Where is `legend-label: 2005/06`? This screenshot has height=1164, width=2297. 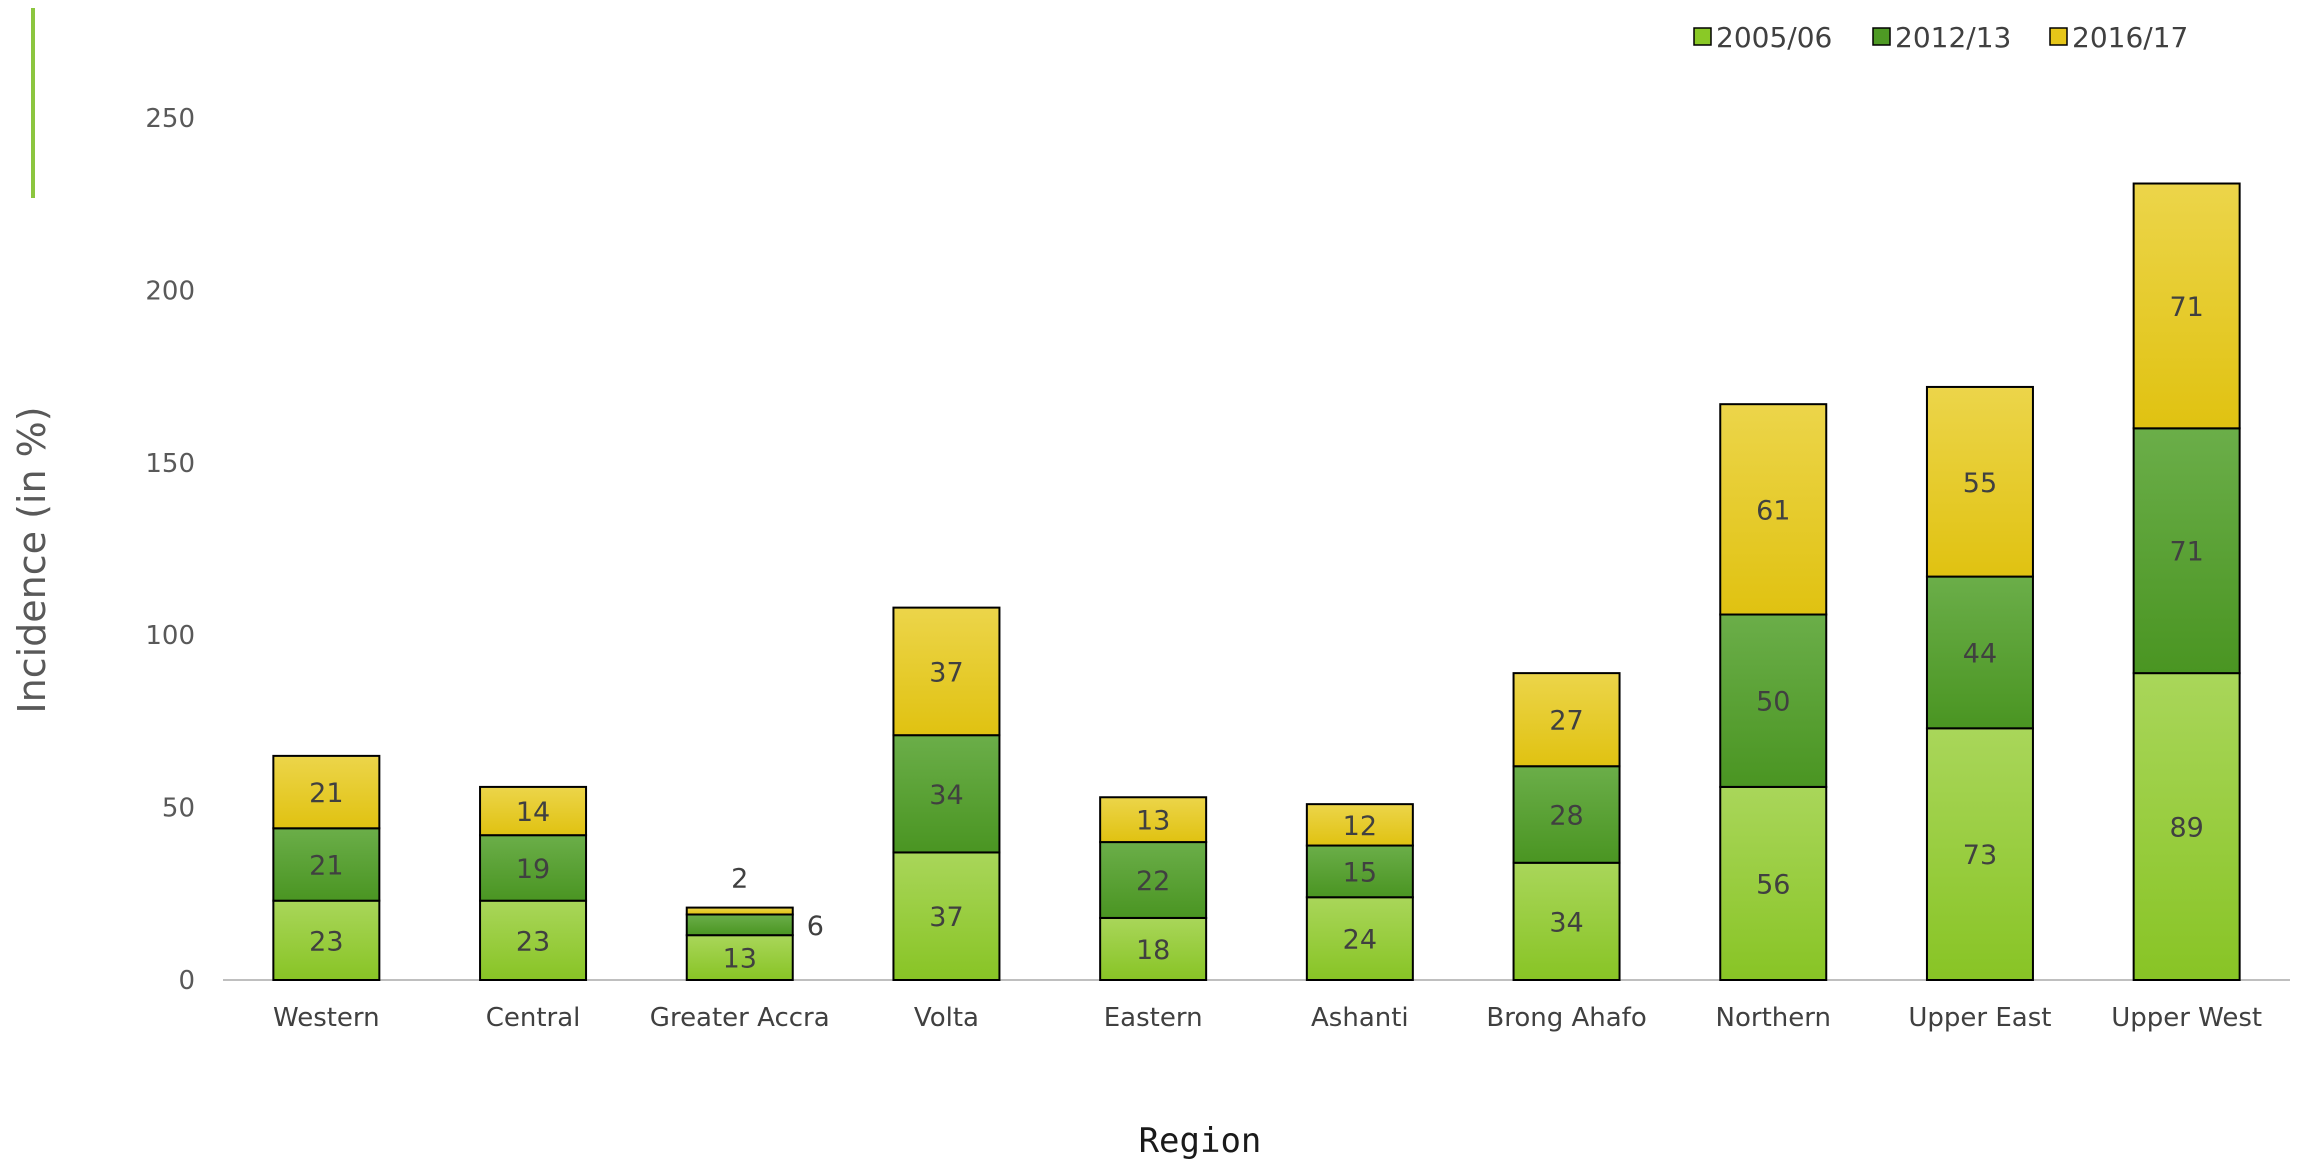
legend-label: 2005/06 is located at coordinates (1774, 37).